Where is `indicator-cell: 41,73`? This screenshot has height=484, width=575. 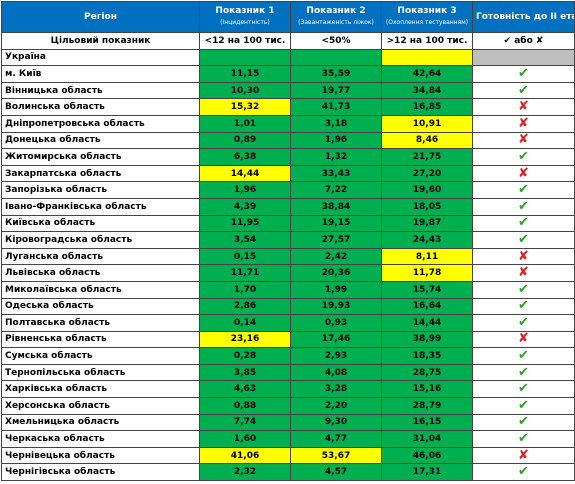
indicator-cell: 41,73 is located at coordinates (336, 107).